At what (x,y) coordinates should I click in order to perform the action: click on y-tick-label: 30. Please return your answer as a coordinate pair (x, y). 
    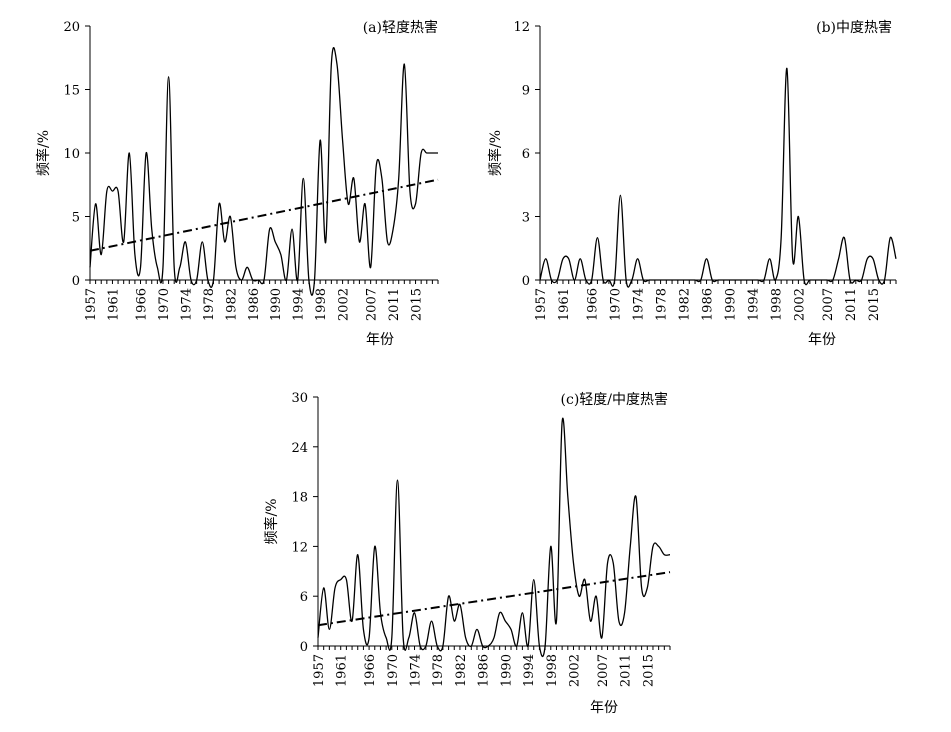
    Looking at the image, I should click on (299, 398).